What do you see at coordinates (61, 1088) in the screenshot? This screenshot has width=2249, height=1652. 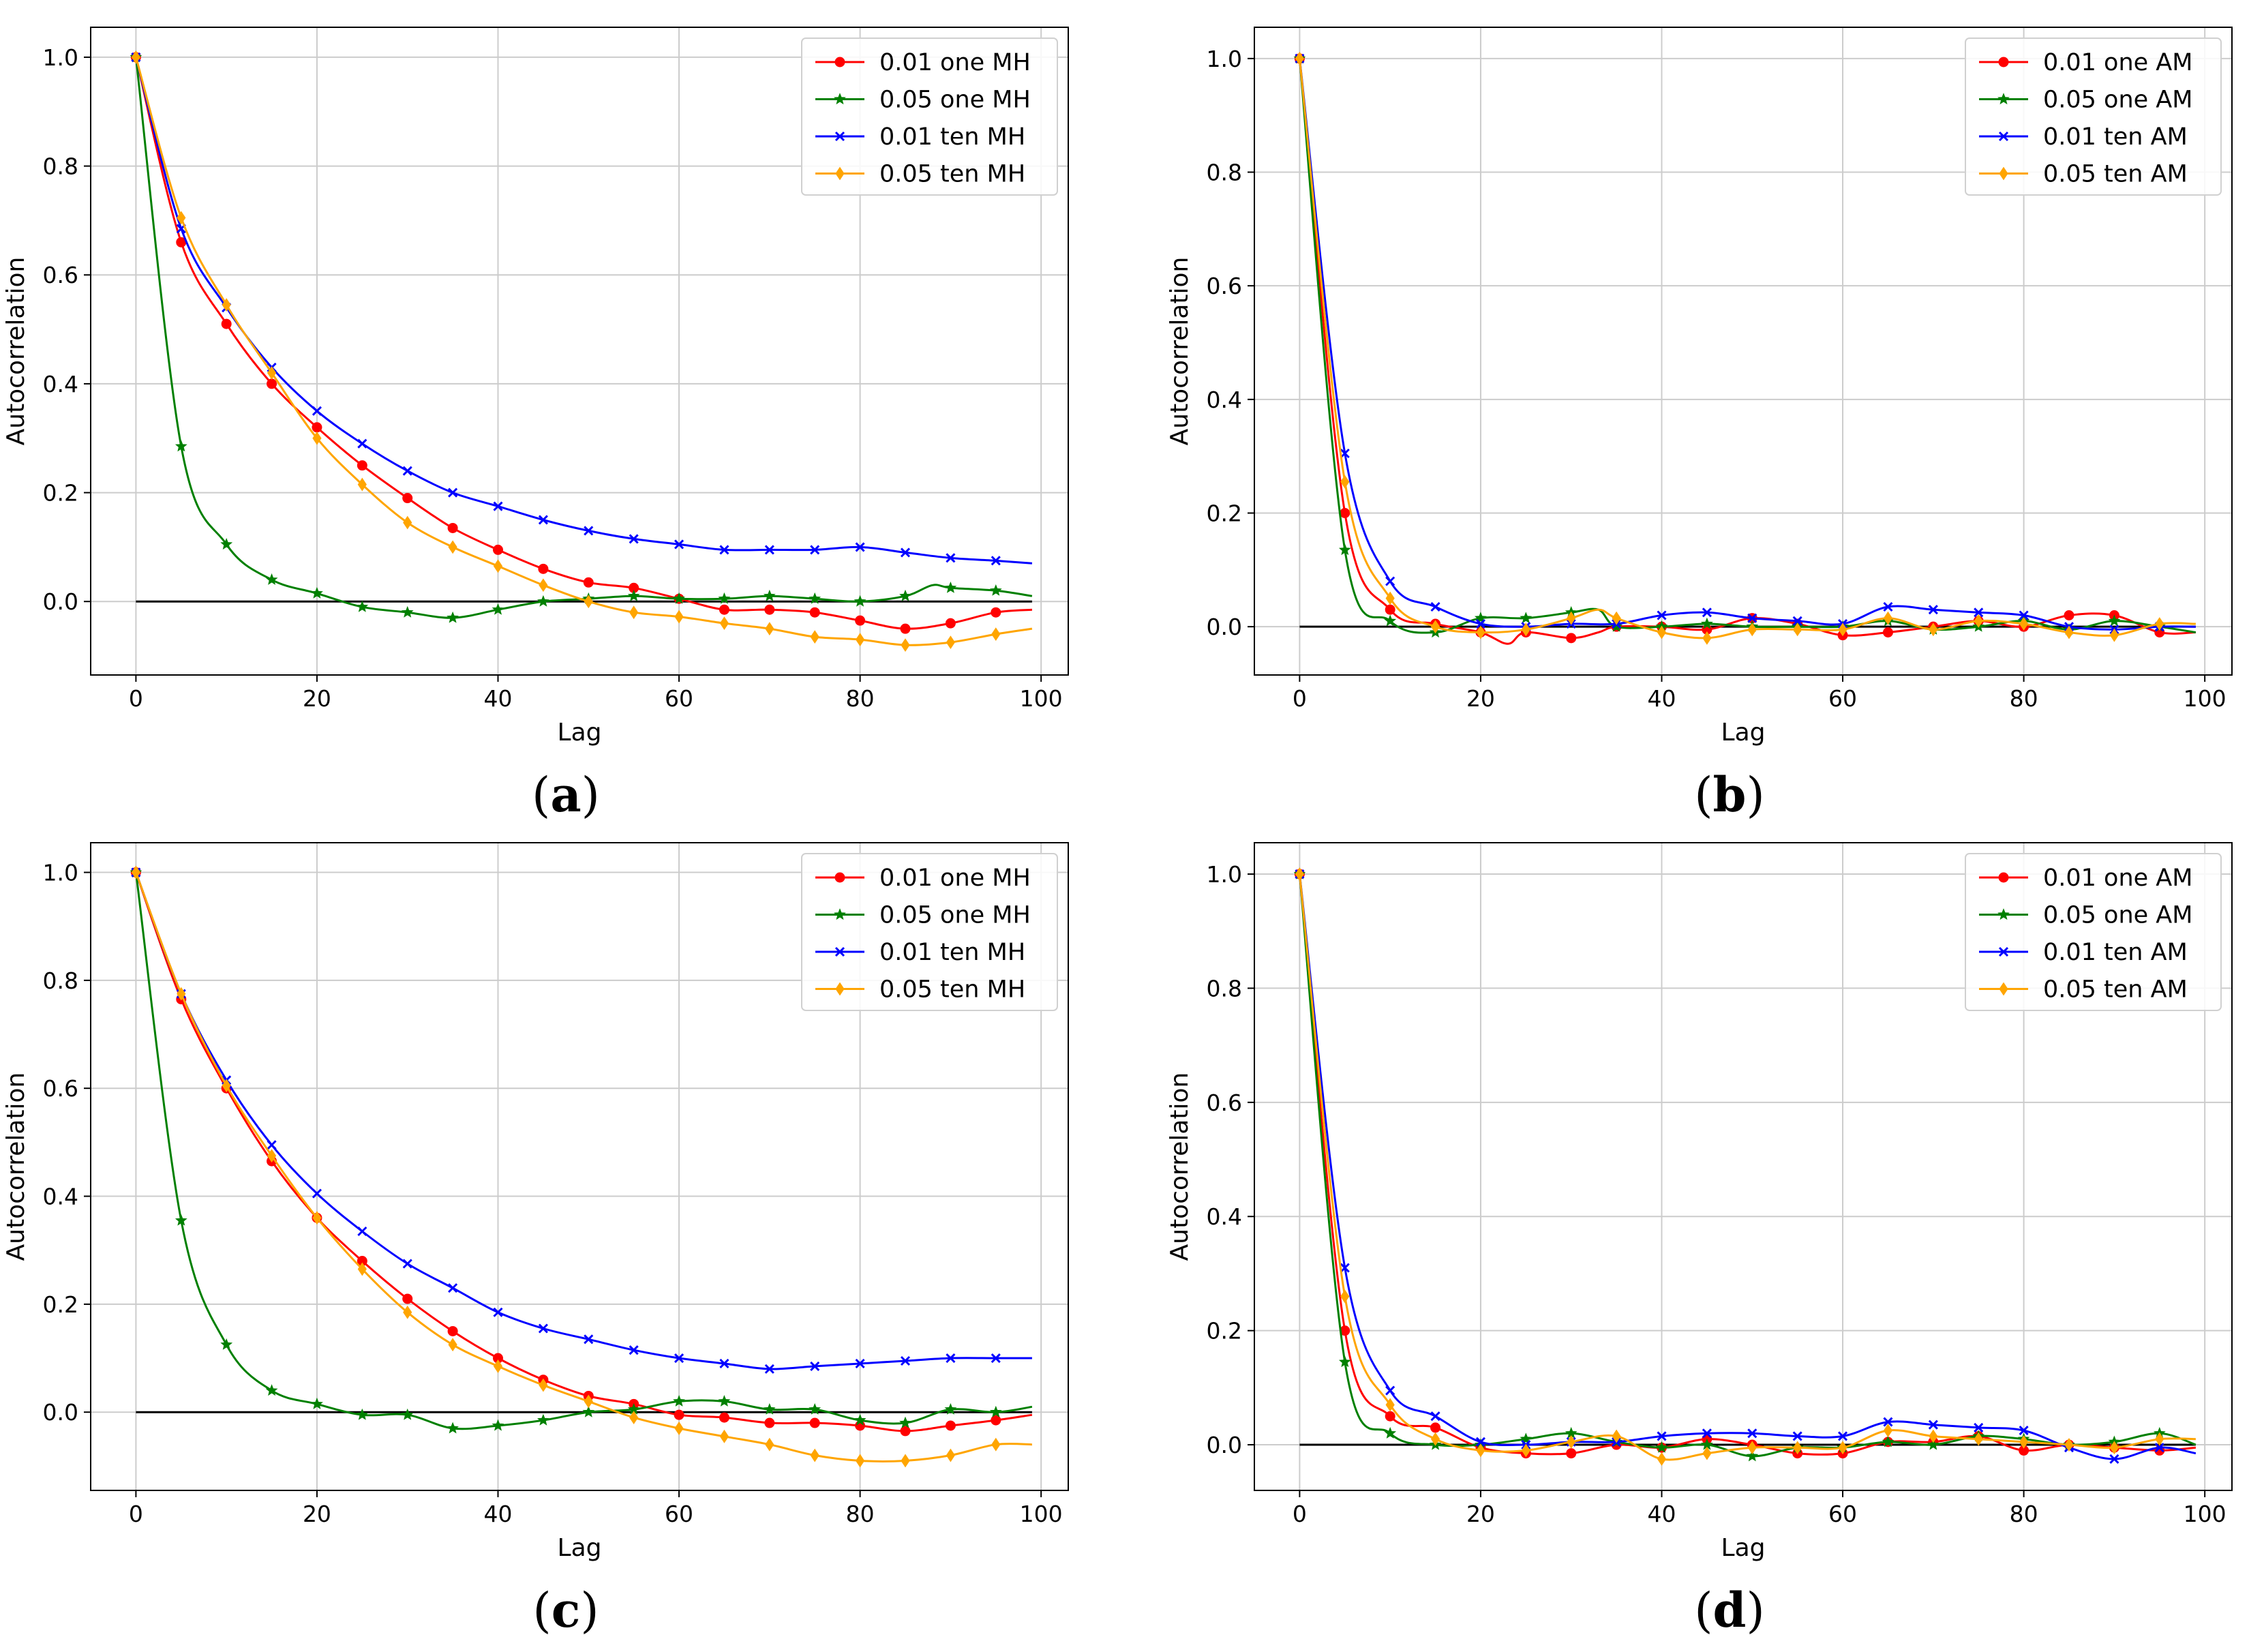 I see `y-tick-label: 0.6` at bounding box center [61, 1088].